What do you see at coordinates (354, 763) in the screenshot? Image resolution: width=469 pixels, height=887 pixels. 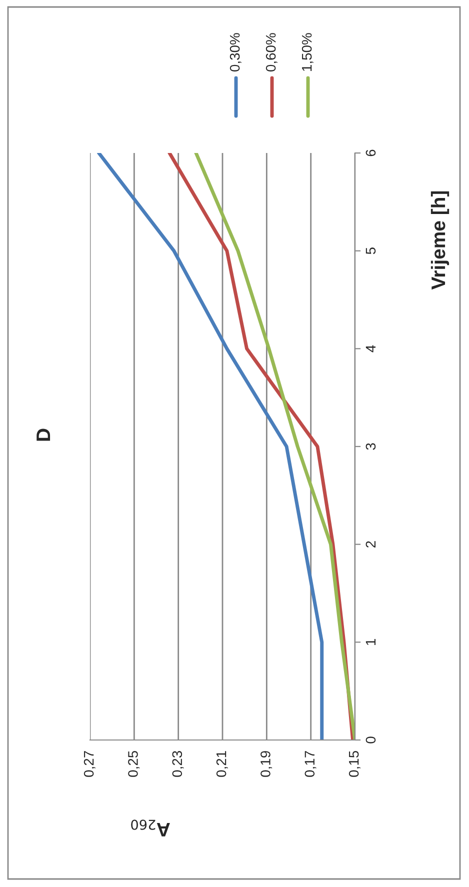 I see `x-tick-label: 0,15` at bounding box center [354, 763].